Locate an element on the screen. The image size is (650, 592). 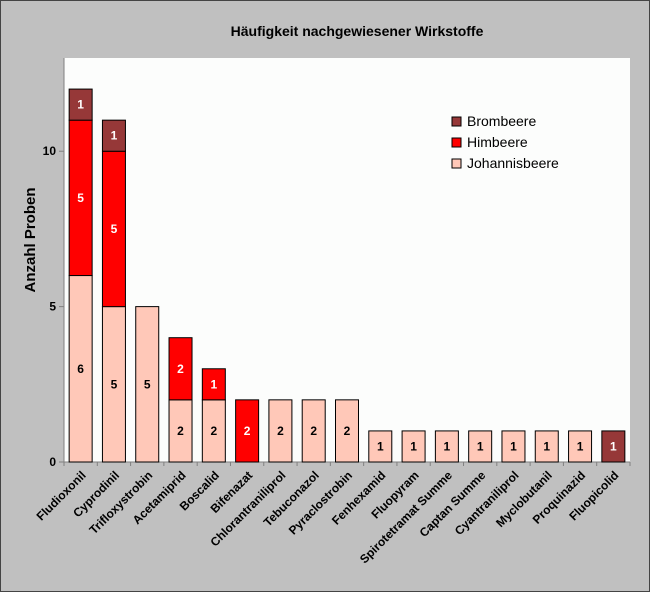
y-axis-title: Anzahl Proben is located at coordinates (30, 239).